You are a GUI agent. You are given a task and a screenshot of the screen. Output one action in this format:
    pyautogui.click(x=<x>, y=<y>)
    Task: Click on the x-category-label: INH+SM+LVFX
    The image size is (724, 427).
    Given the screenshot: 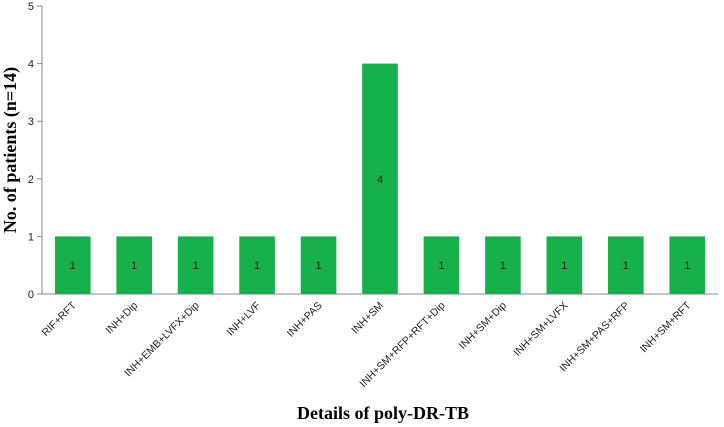 What is the action you would take?
    pyautogui.click(x=540, y=329)
    